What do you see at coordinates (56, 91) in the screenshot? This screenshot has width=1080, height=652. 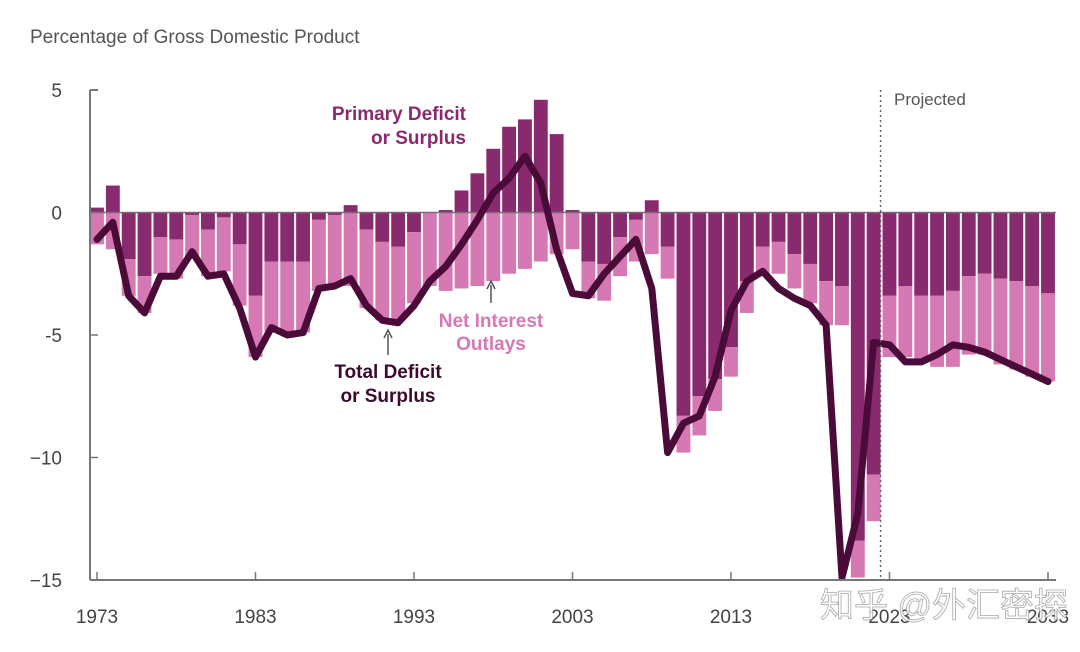 I see `y-tick-label: 5` at bounding box center [56, 91].